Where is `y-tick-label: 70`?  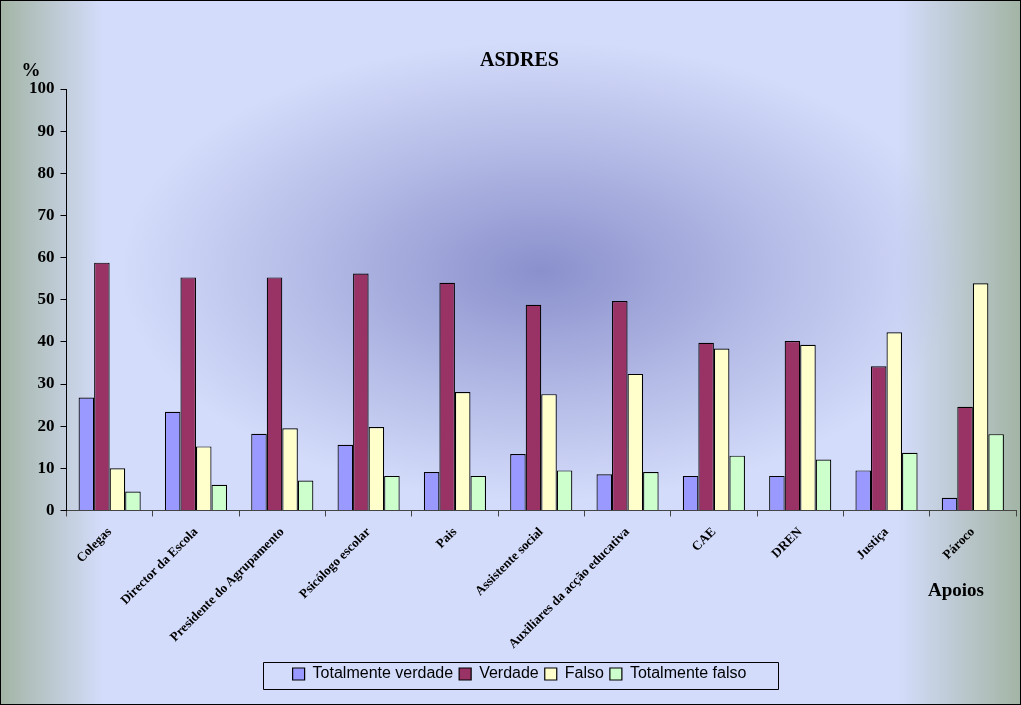 y-tick-label: 70 is located at coordinates (46, 214).